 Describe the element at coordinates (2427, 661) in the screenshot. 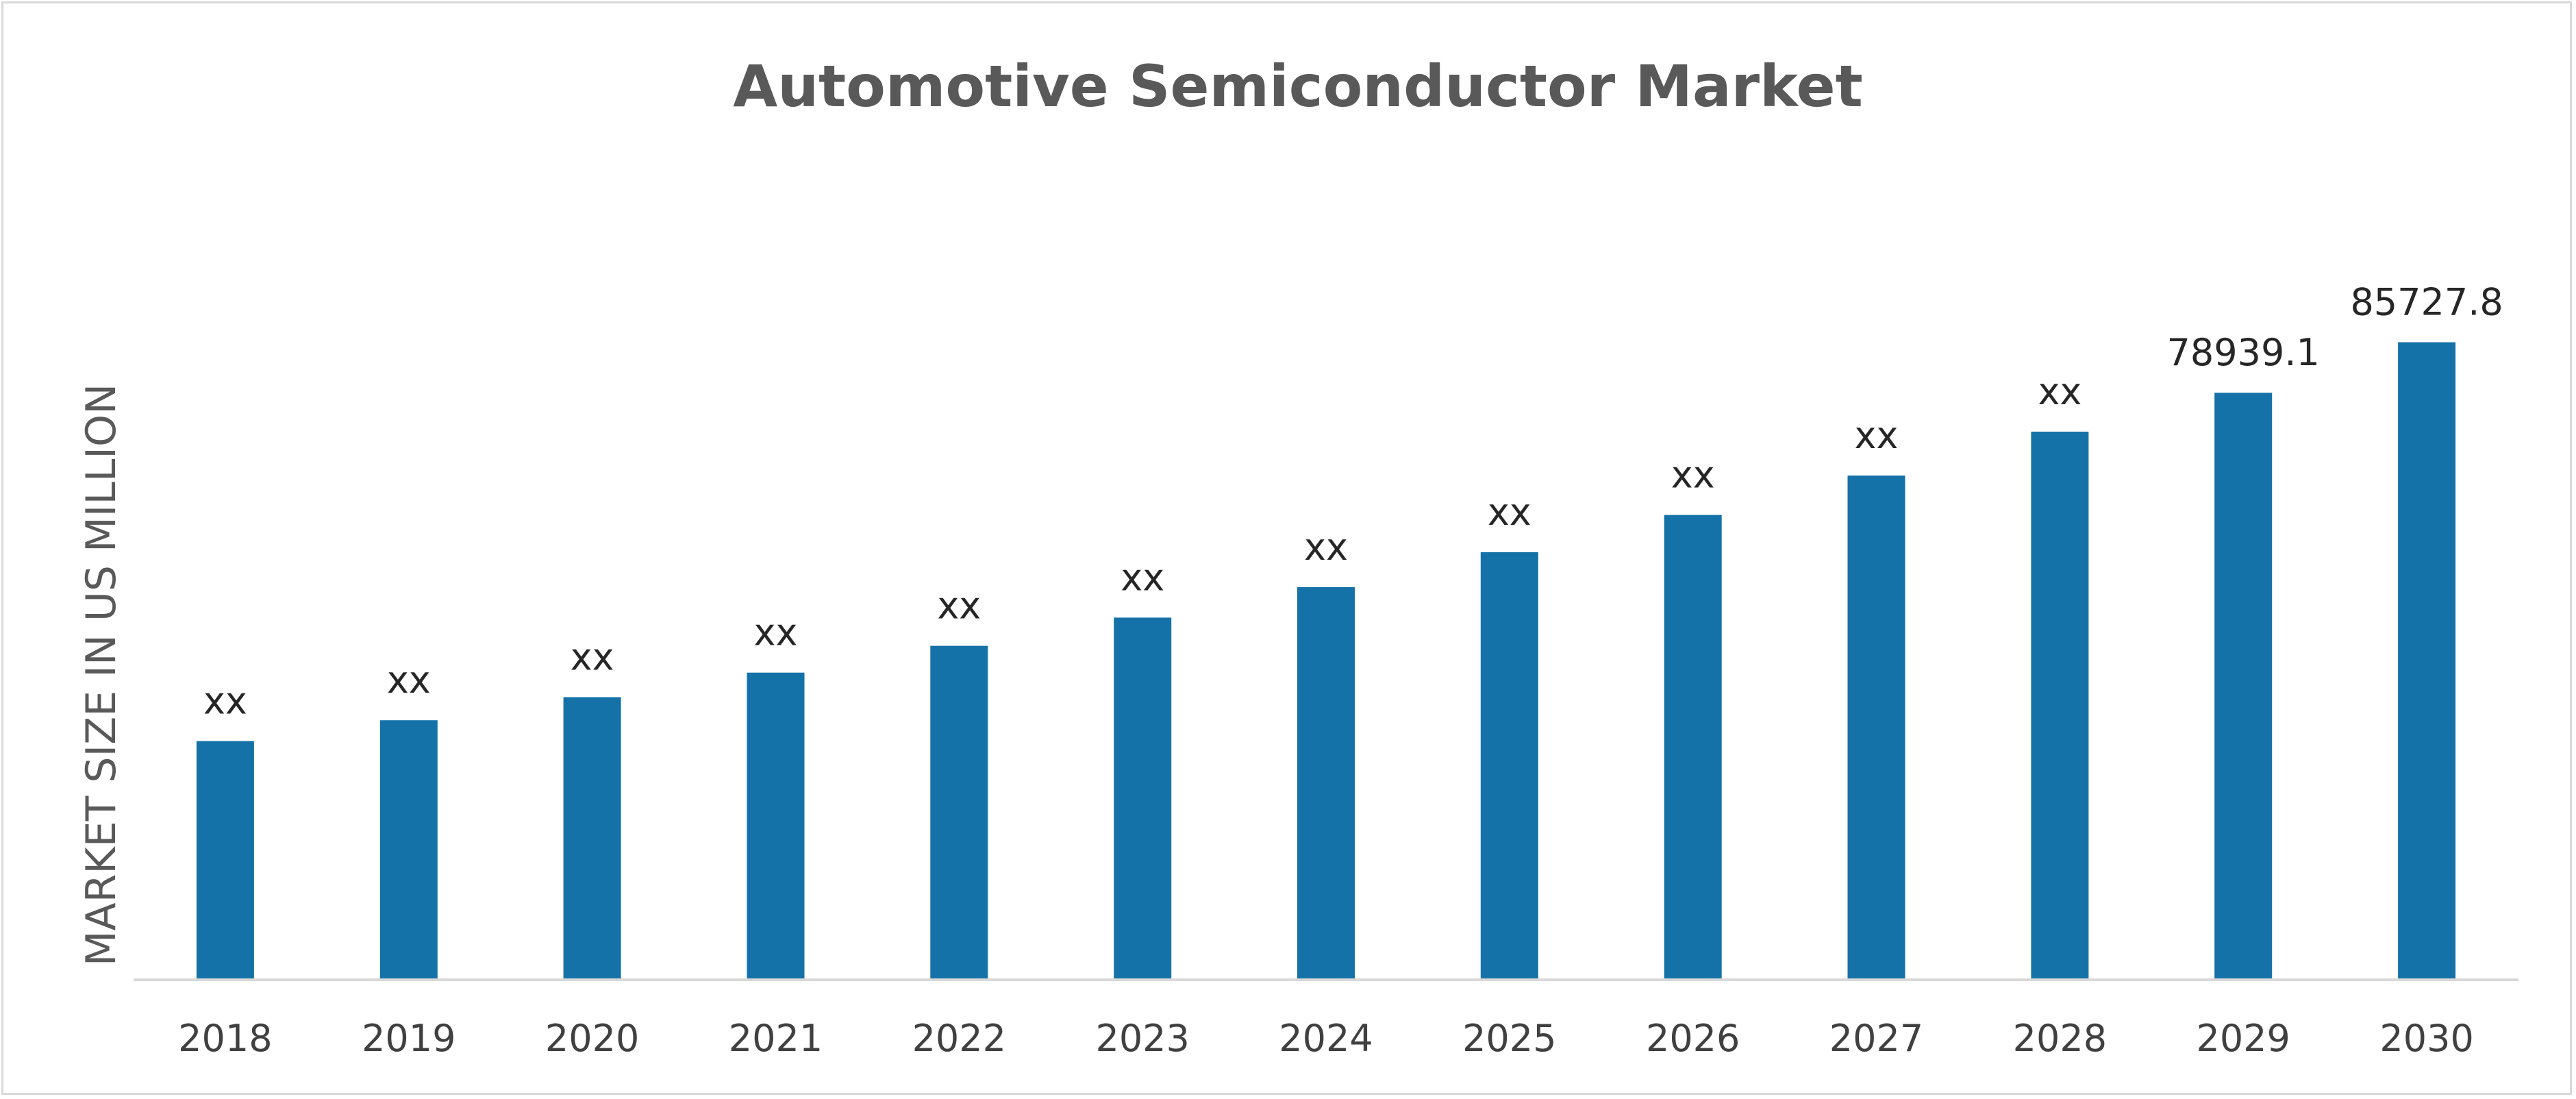

I see `bar-2030` at that location.